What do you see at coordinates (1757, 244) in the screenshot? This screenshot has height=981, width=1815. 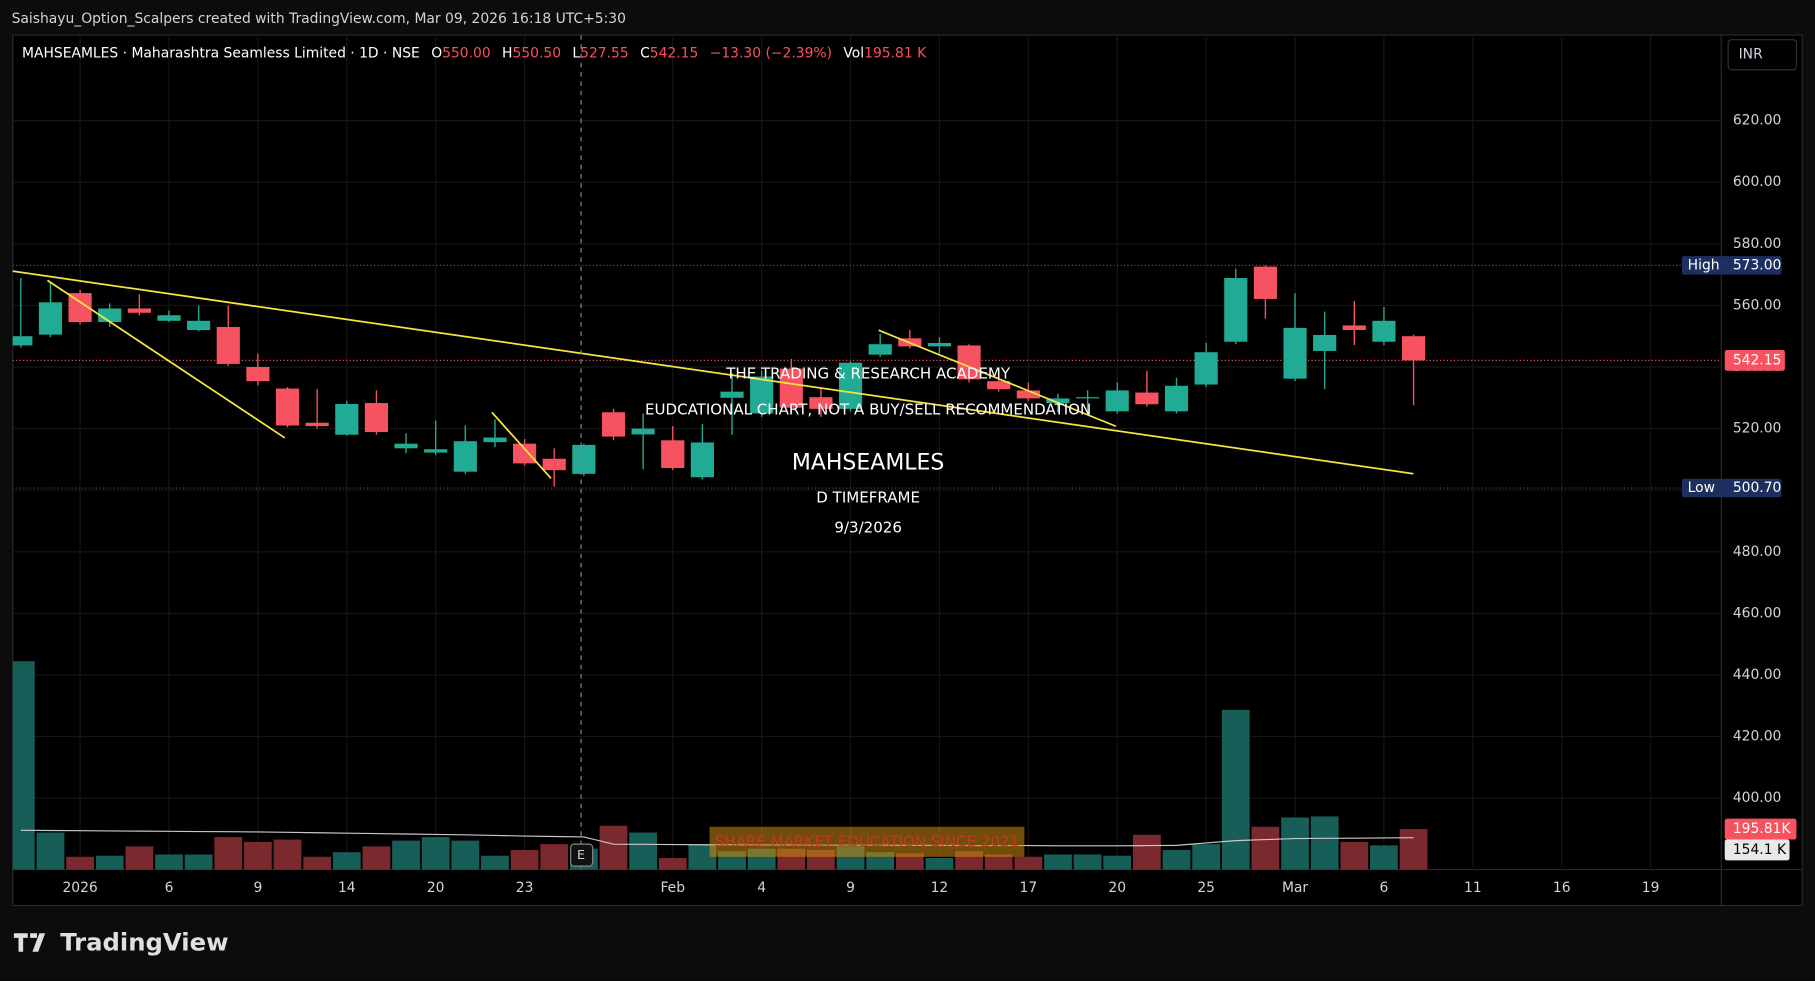 I see `y-tick-label: 580.00` at bounding box center [1757, 244].